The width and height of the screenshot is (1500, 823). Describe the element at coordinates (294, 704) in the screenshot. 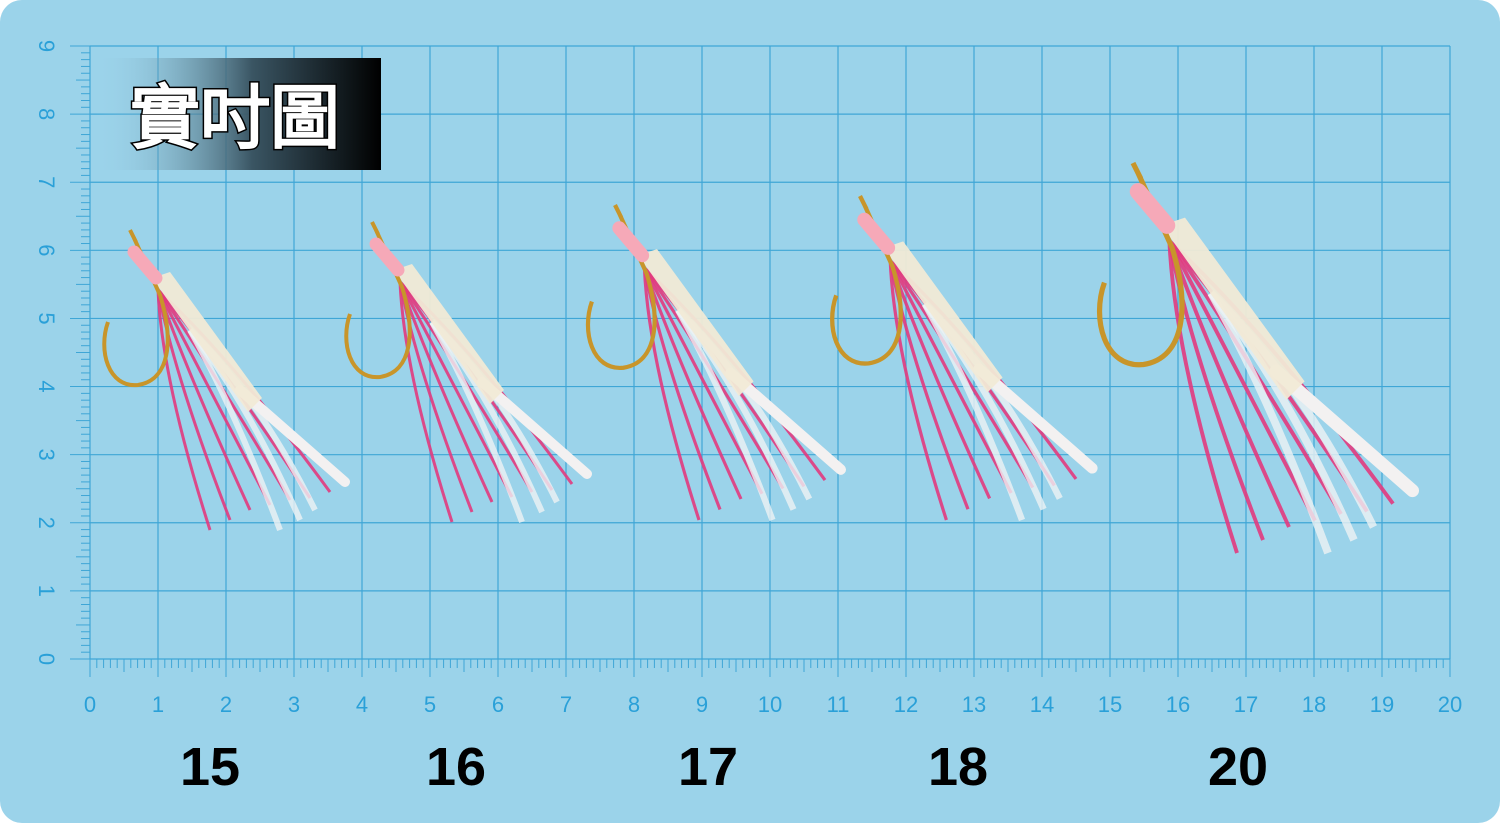

I see `x-label: 3` at that location.